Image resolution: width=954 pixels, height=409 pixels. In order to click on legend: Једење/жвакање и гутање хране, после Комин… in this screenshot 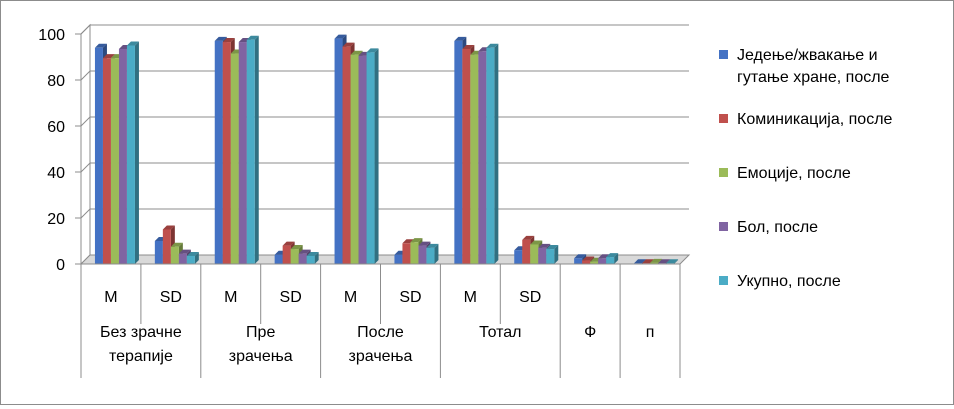, I will do `click(806, 168)`.